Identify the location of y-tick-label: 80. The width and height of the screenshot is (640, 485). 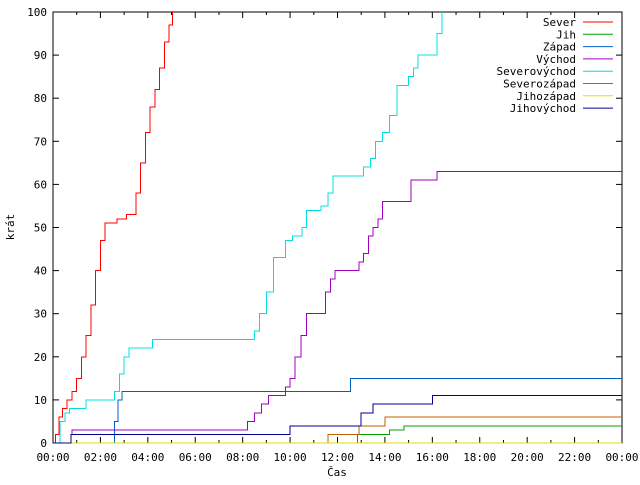
(40, 98).